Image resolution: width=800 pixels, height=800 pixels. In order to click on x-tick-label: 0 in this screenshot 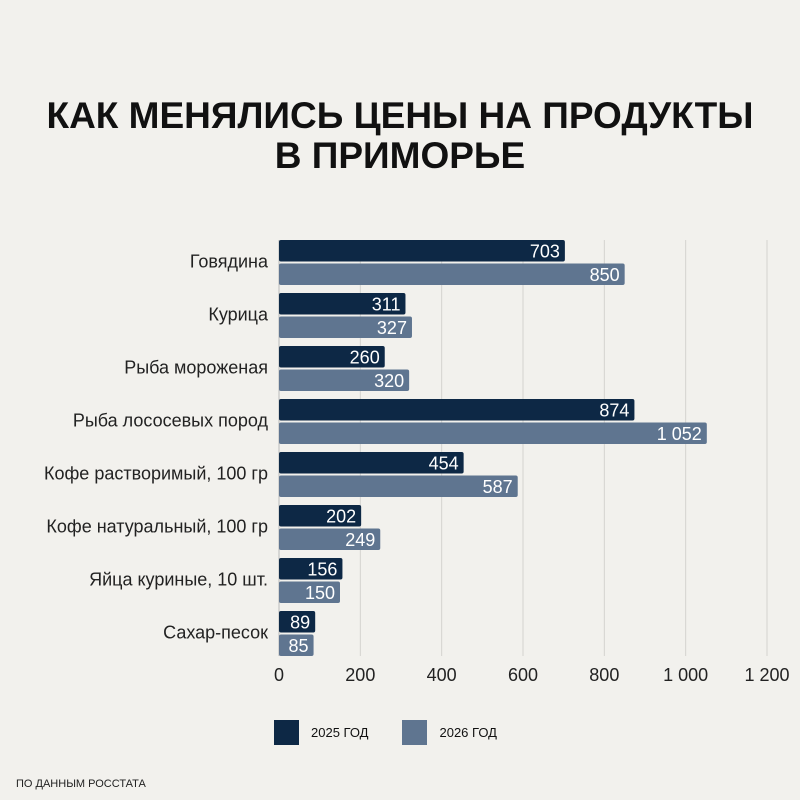, I will do `click(279, 675)`.